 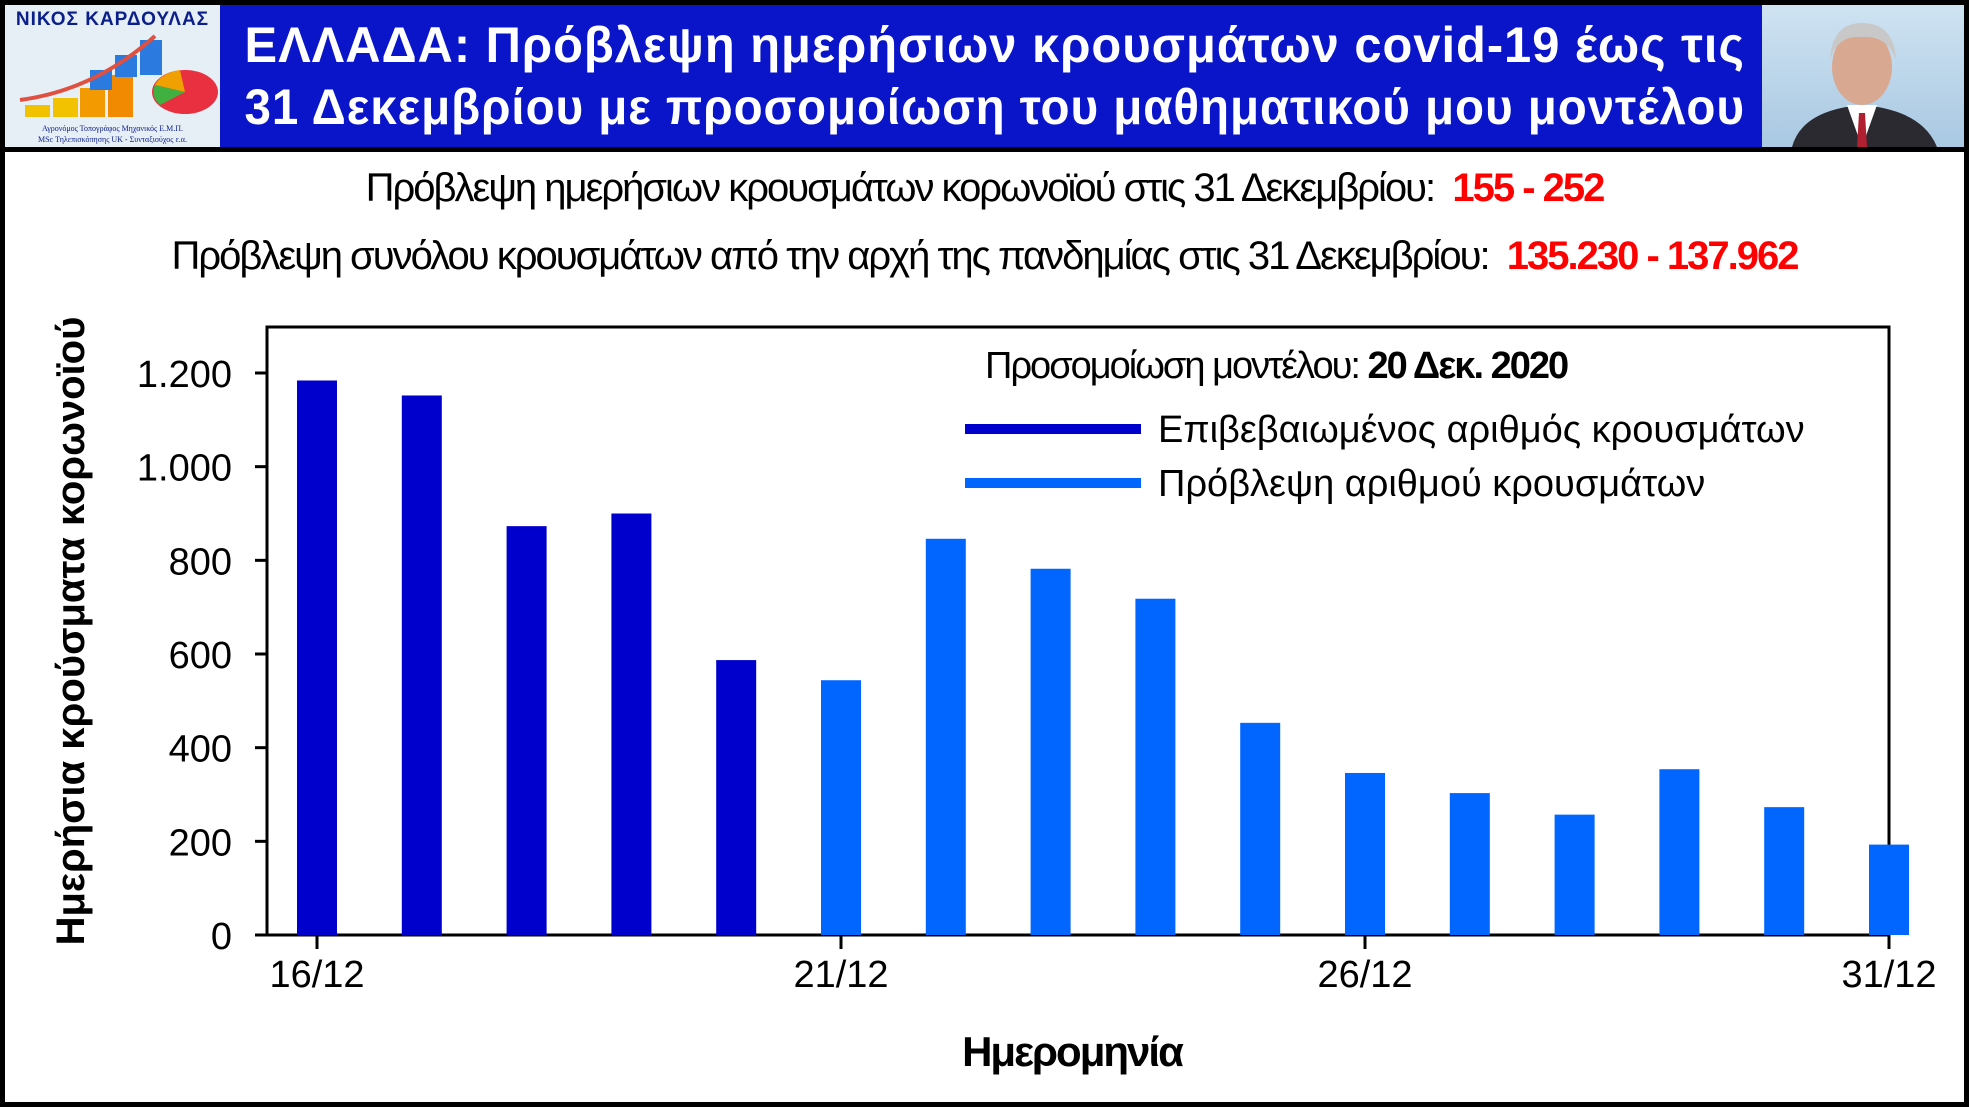 What do you see at coordinates (200, 562) in the screenshot?
I see `y-tick-label: 800` at bounding box center [200, 562].